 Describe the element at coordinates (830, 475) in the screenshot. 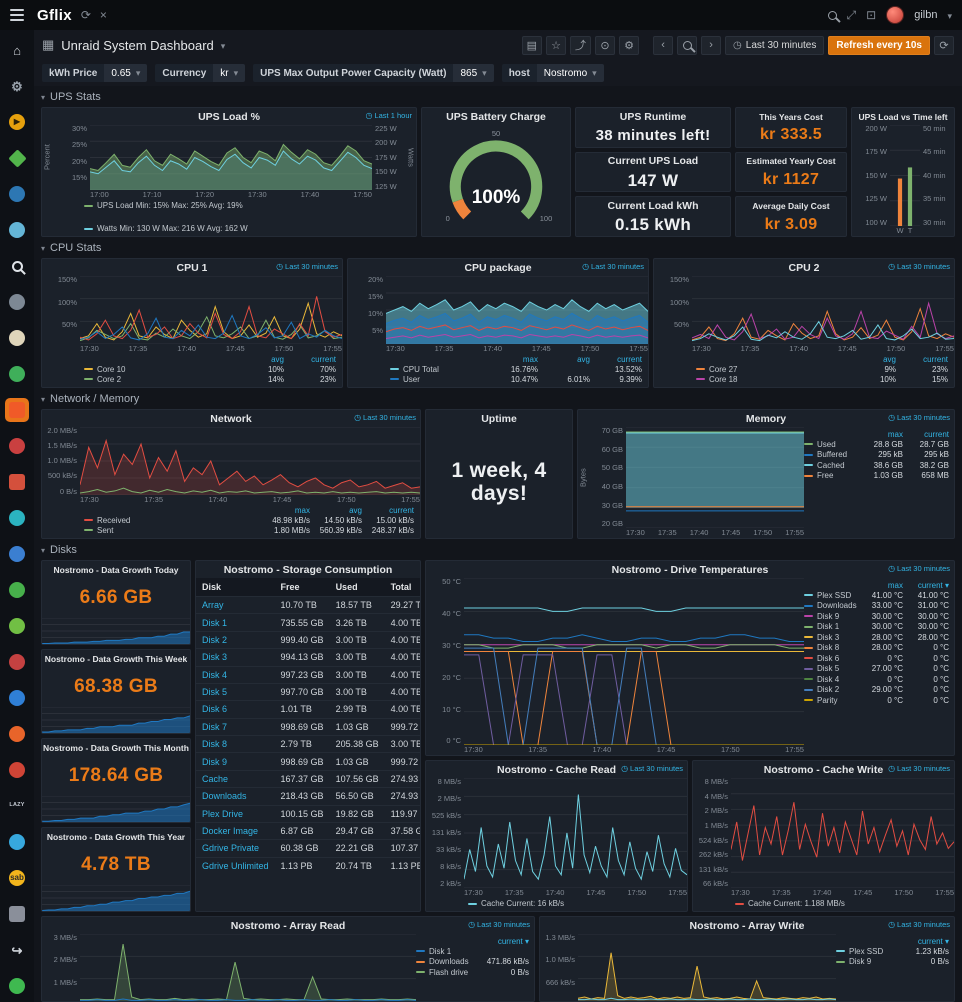

I see `legend-series-name: Free` at that location.